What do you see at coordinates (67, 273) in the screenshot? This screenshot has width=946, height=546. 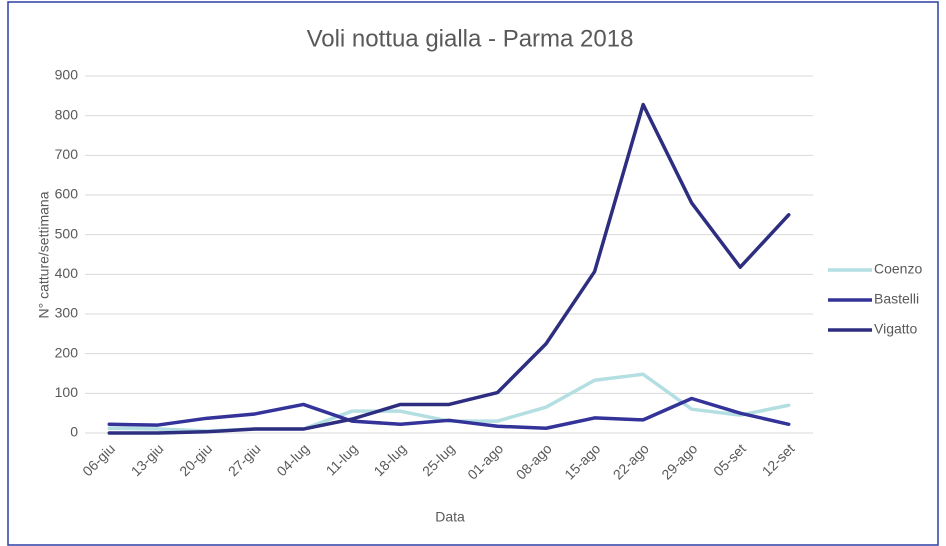 I see `y-tick-label: 400` at bounding box center [67, 273].